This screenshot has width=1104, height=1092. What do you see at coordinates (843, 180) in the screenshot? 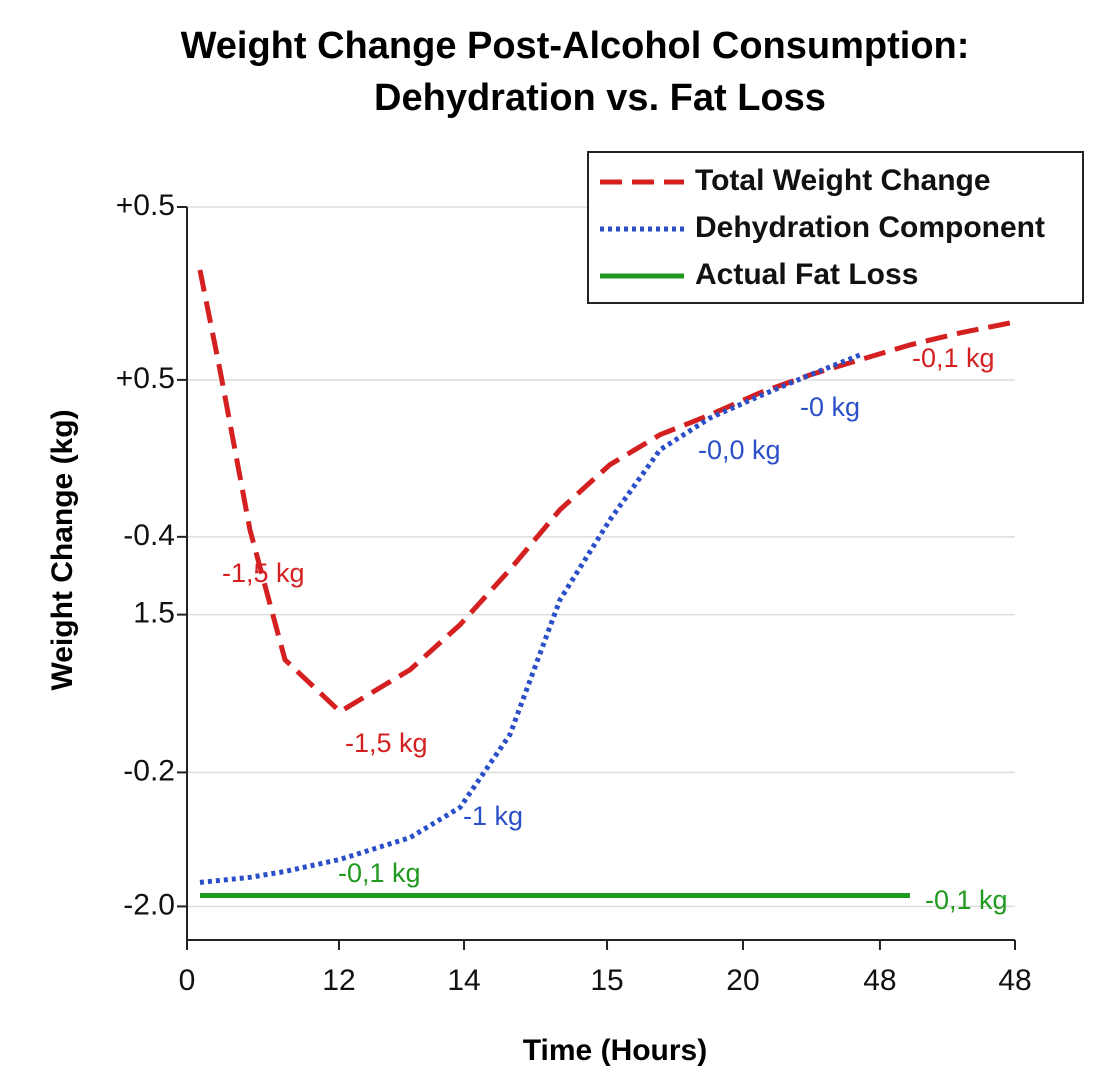
I see `legend-label: Total Weight Change` at bounding box center [843, 180].